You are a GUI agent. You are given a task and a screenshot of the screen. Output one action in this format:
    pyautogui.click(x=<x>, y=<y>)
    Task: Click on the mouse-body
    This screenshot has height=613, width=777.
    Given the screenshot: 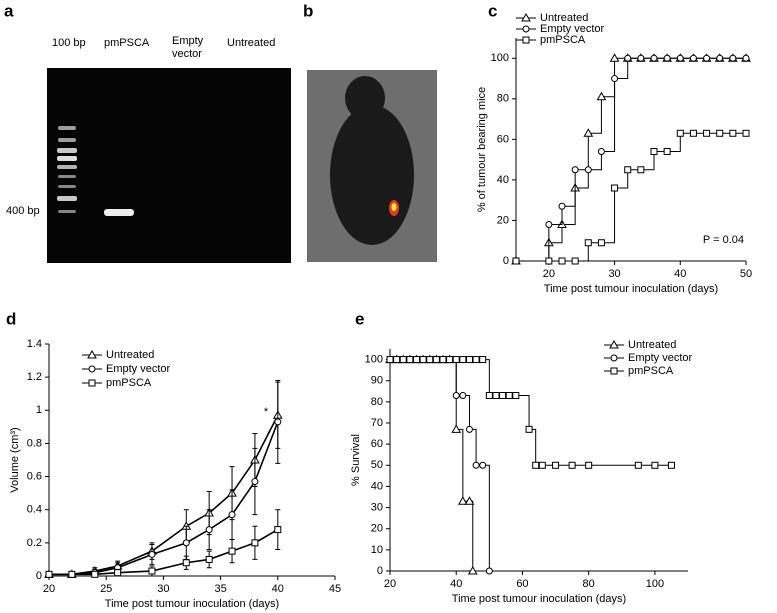 What is the action you would take?
    pyautogui.click(x=372, y=175)
    